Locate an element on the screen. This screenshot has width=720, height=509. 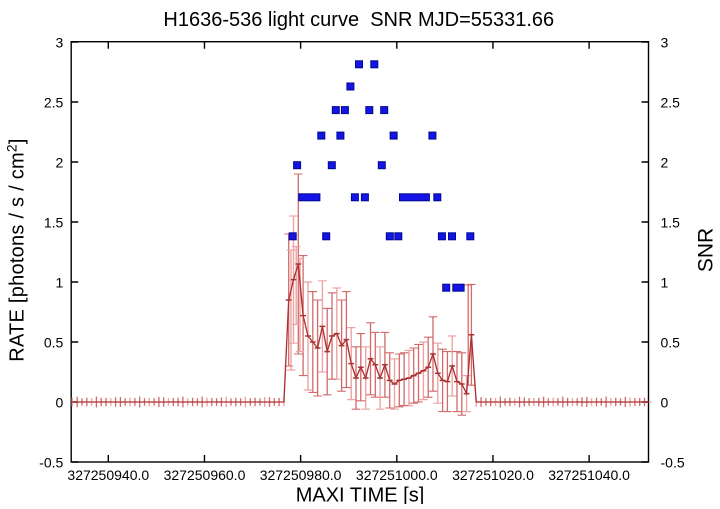
svg-text: 327250980.0 is located at coordinates (301, 475).